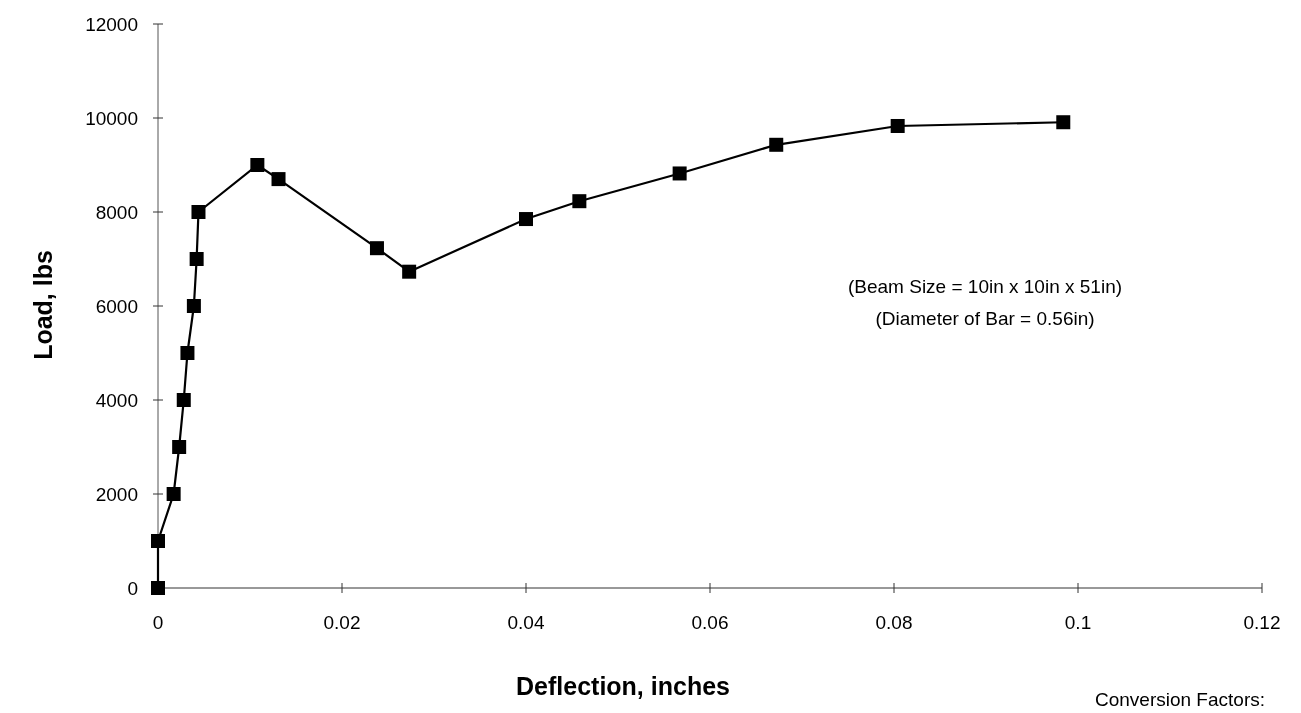 The image size is (1301, 713). I want to click on y-tick-label: 8000, so click(116, 212).